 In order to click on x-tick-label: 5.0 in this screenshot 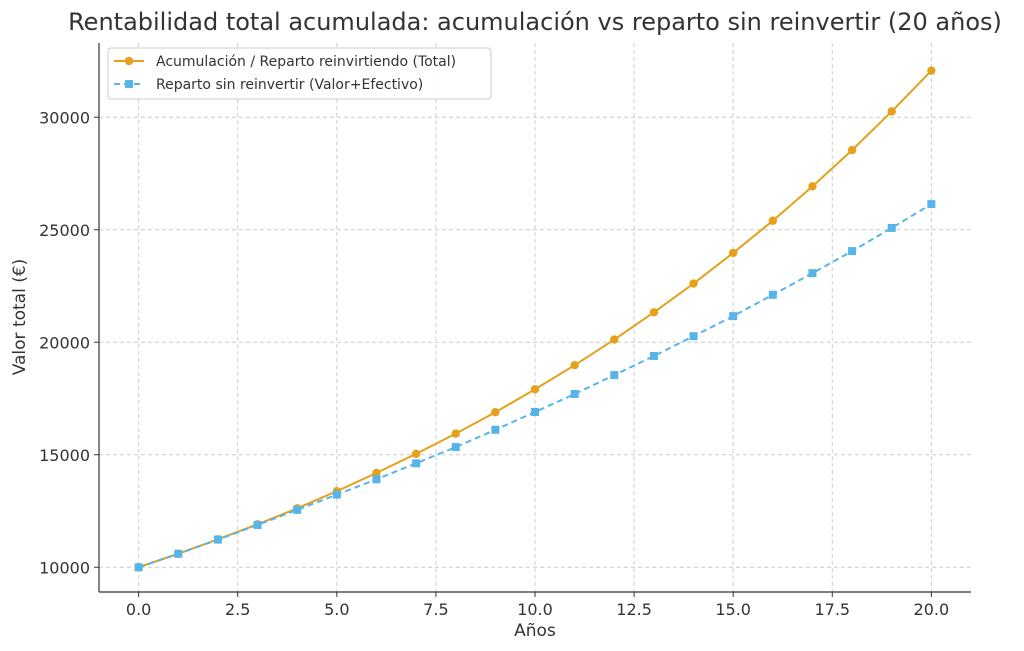, I will do `click(336, 609)`.